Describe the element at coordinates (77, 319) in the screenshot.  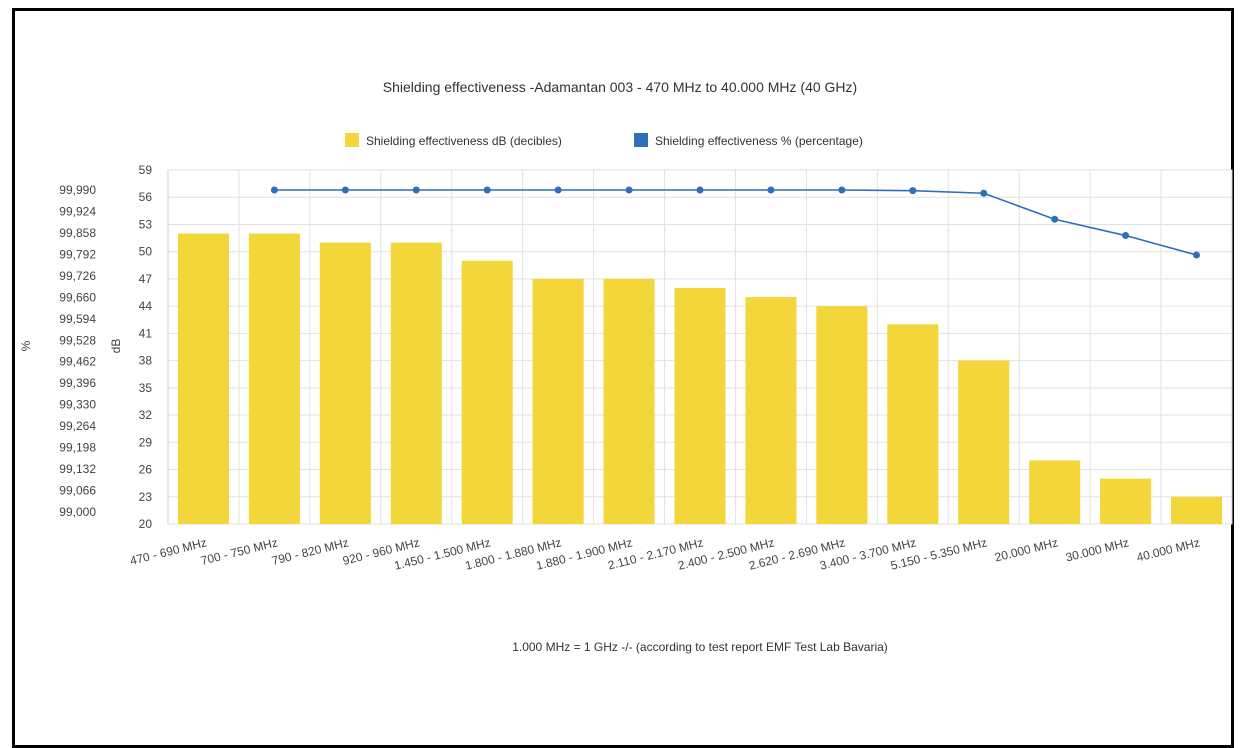
I see `y-tick-percent: 99,594` at that location.